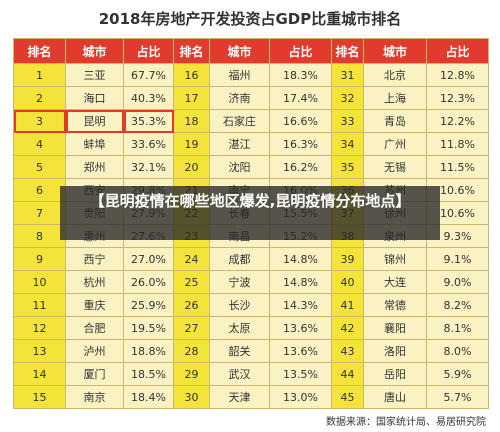 This screenshot has width=500, height=432. Describe the element at coordinates (39, 75) in the screenshot. I see `table-cell: 1` at that location.